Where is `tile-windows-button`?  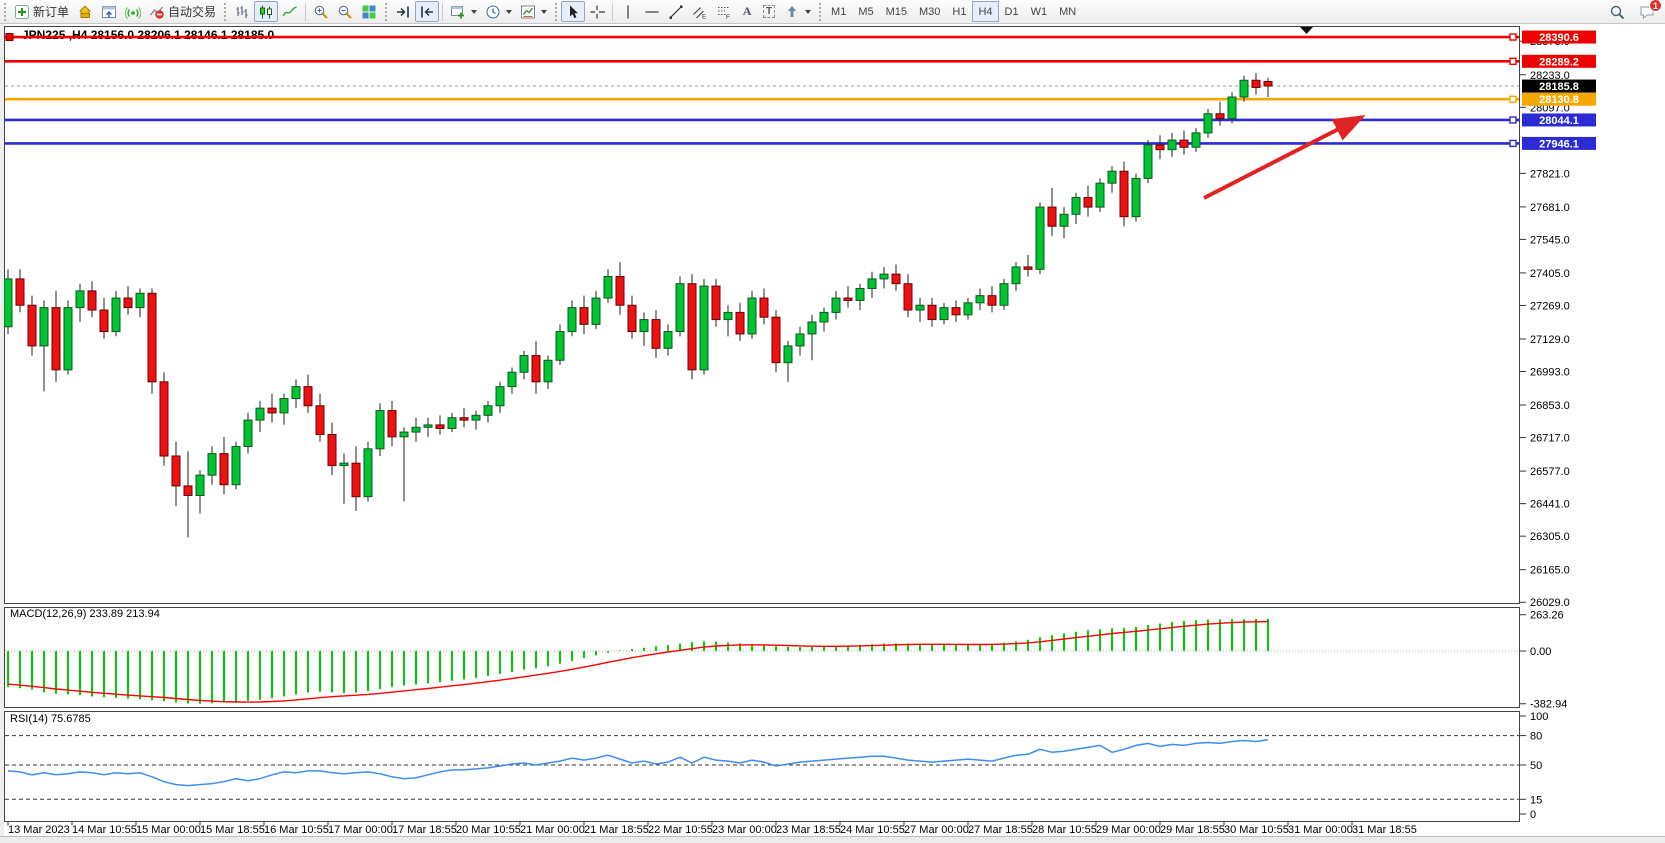 tile-windows-button is located at coordinates (369, 11).